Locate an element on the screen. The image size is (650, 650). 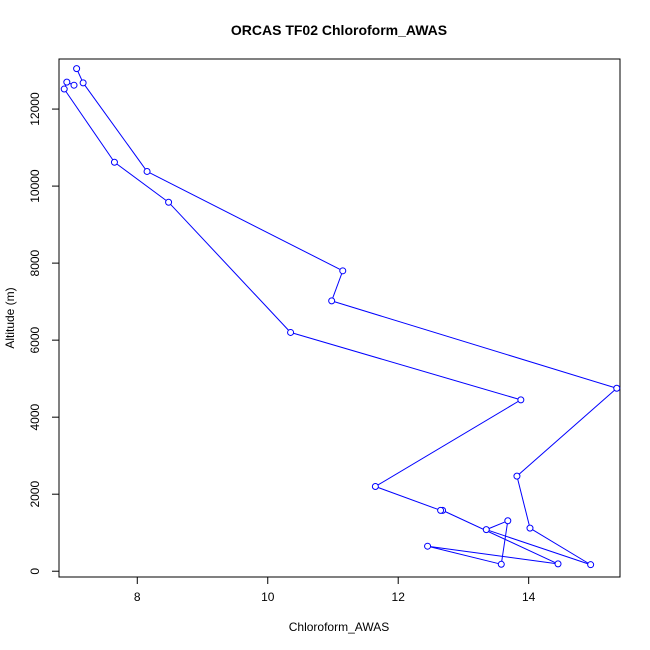
y-tick-label: 0 is located at coordinates (35, 571).